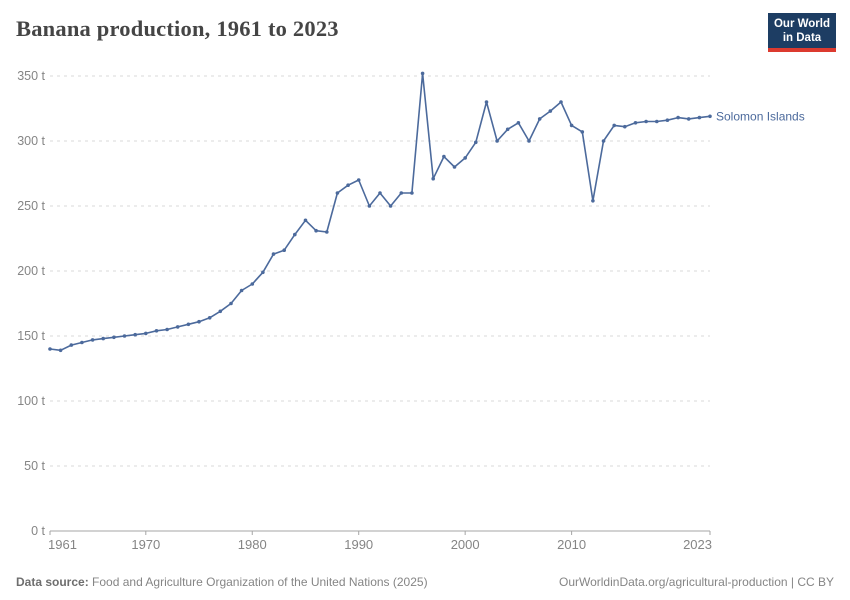 The image size is (850, 600). What do you see at coordinates (802, 37) in the screenshot?
I see `owid-logo-line2: in Data` at bounding box center [802, 37].